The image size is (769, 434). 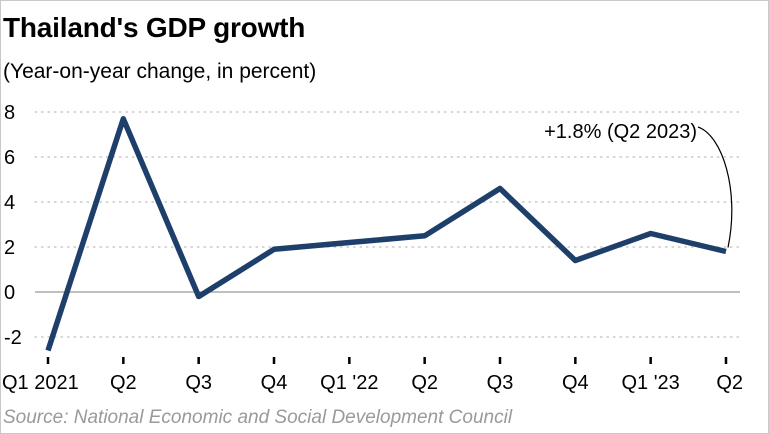 What do you see at coordinates (349, 383) in the screenshot?
I see `x-tick-label: Q1 '22` at bounding box center [349, 383].